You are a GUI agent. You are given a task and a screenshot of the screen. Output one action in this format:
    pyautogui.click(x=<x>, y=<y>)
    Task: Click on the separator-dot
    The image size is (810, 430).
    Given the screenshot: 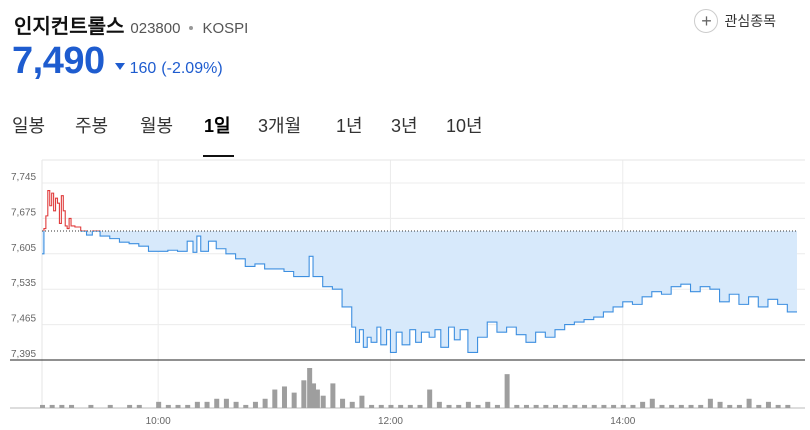 What is the action you would take?
    pyautogui.click(x=191, y=28)
    